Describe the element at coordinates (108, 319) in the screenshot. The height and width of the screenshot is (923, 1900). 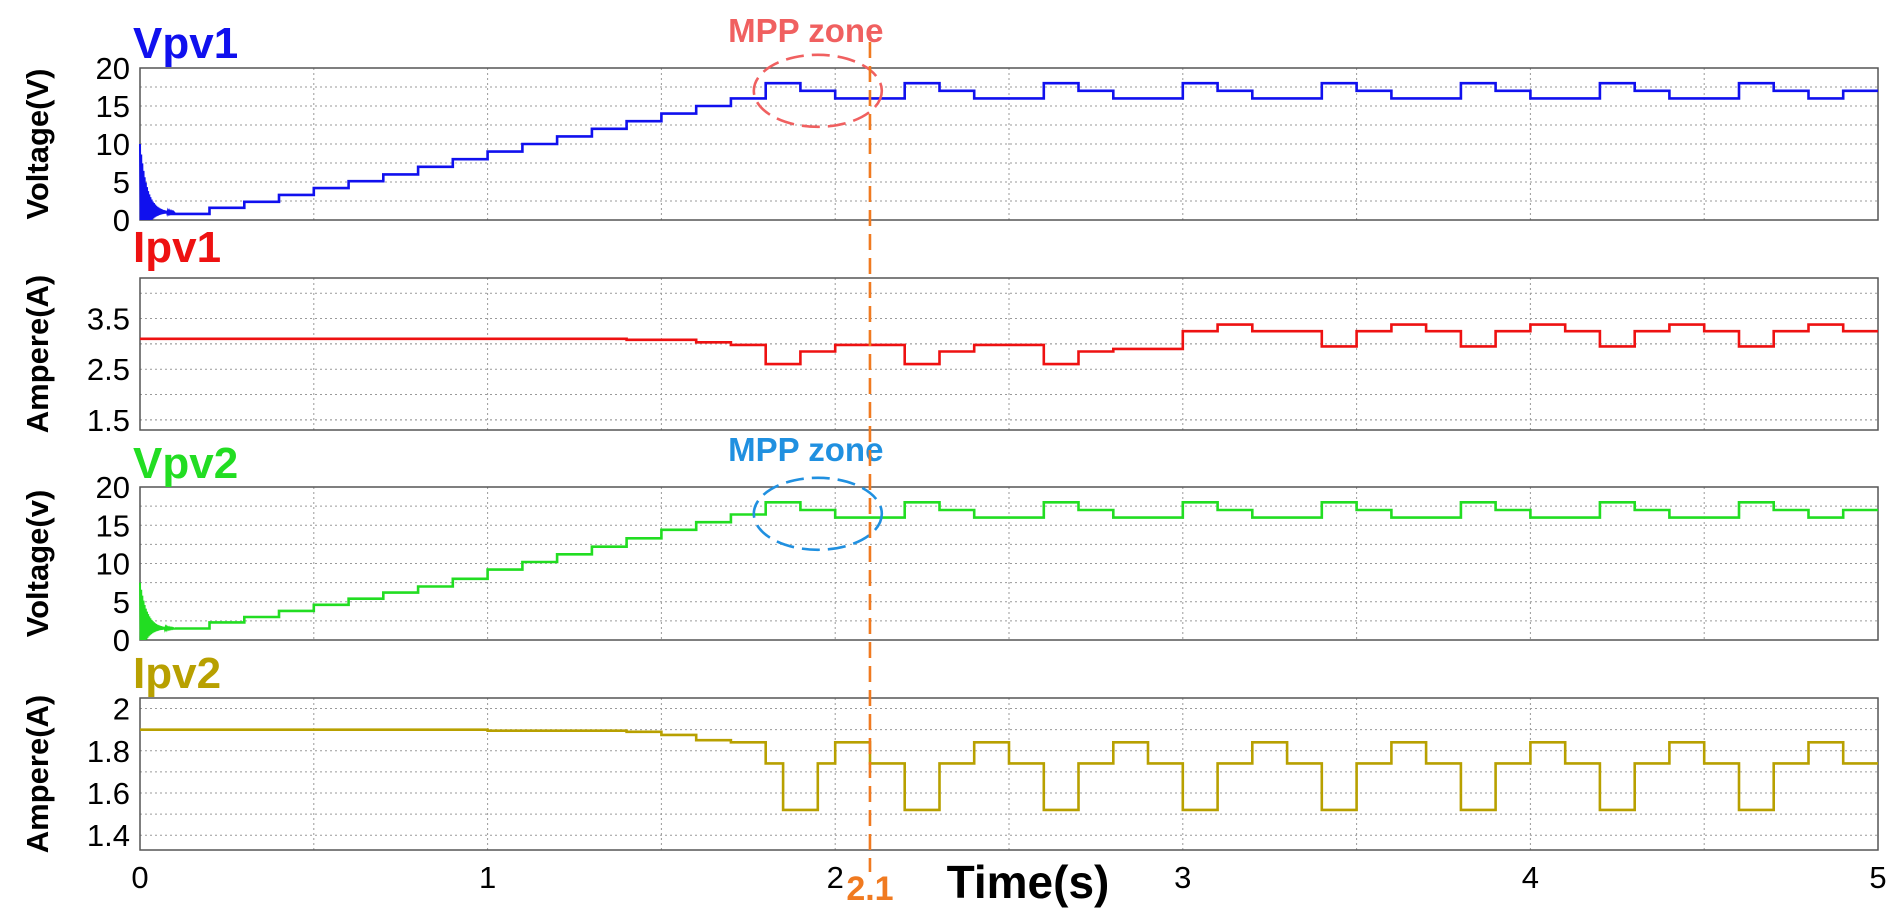
I see `y-tick-label: 3.5` at that location.